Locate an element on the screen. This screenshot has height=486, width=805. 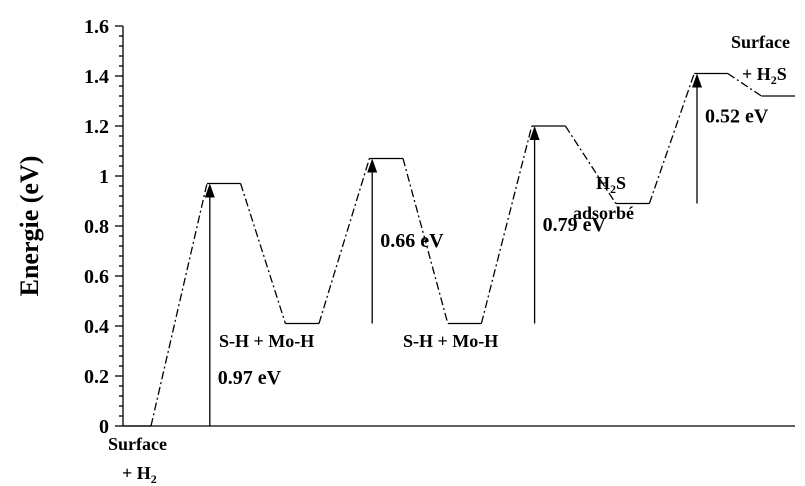
y-tick-label: 0.8 is located at coordinates (96, 227).